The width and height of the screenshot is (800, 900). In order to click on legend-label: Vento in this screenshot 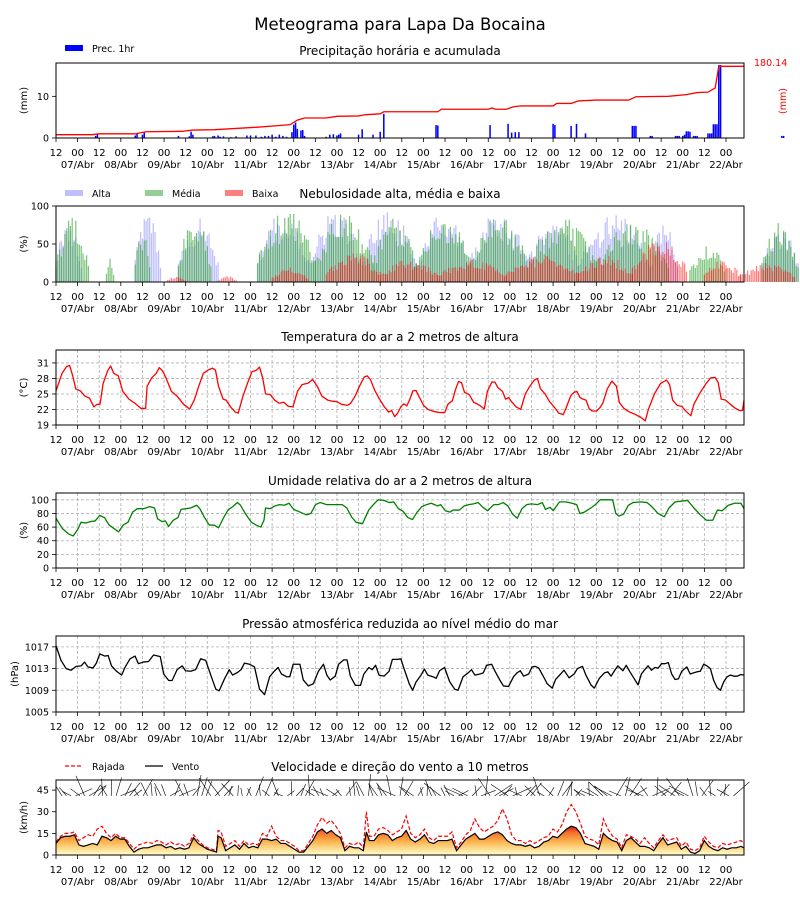, I will do `click(185, 767)`.